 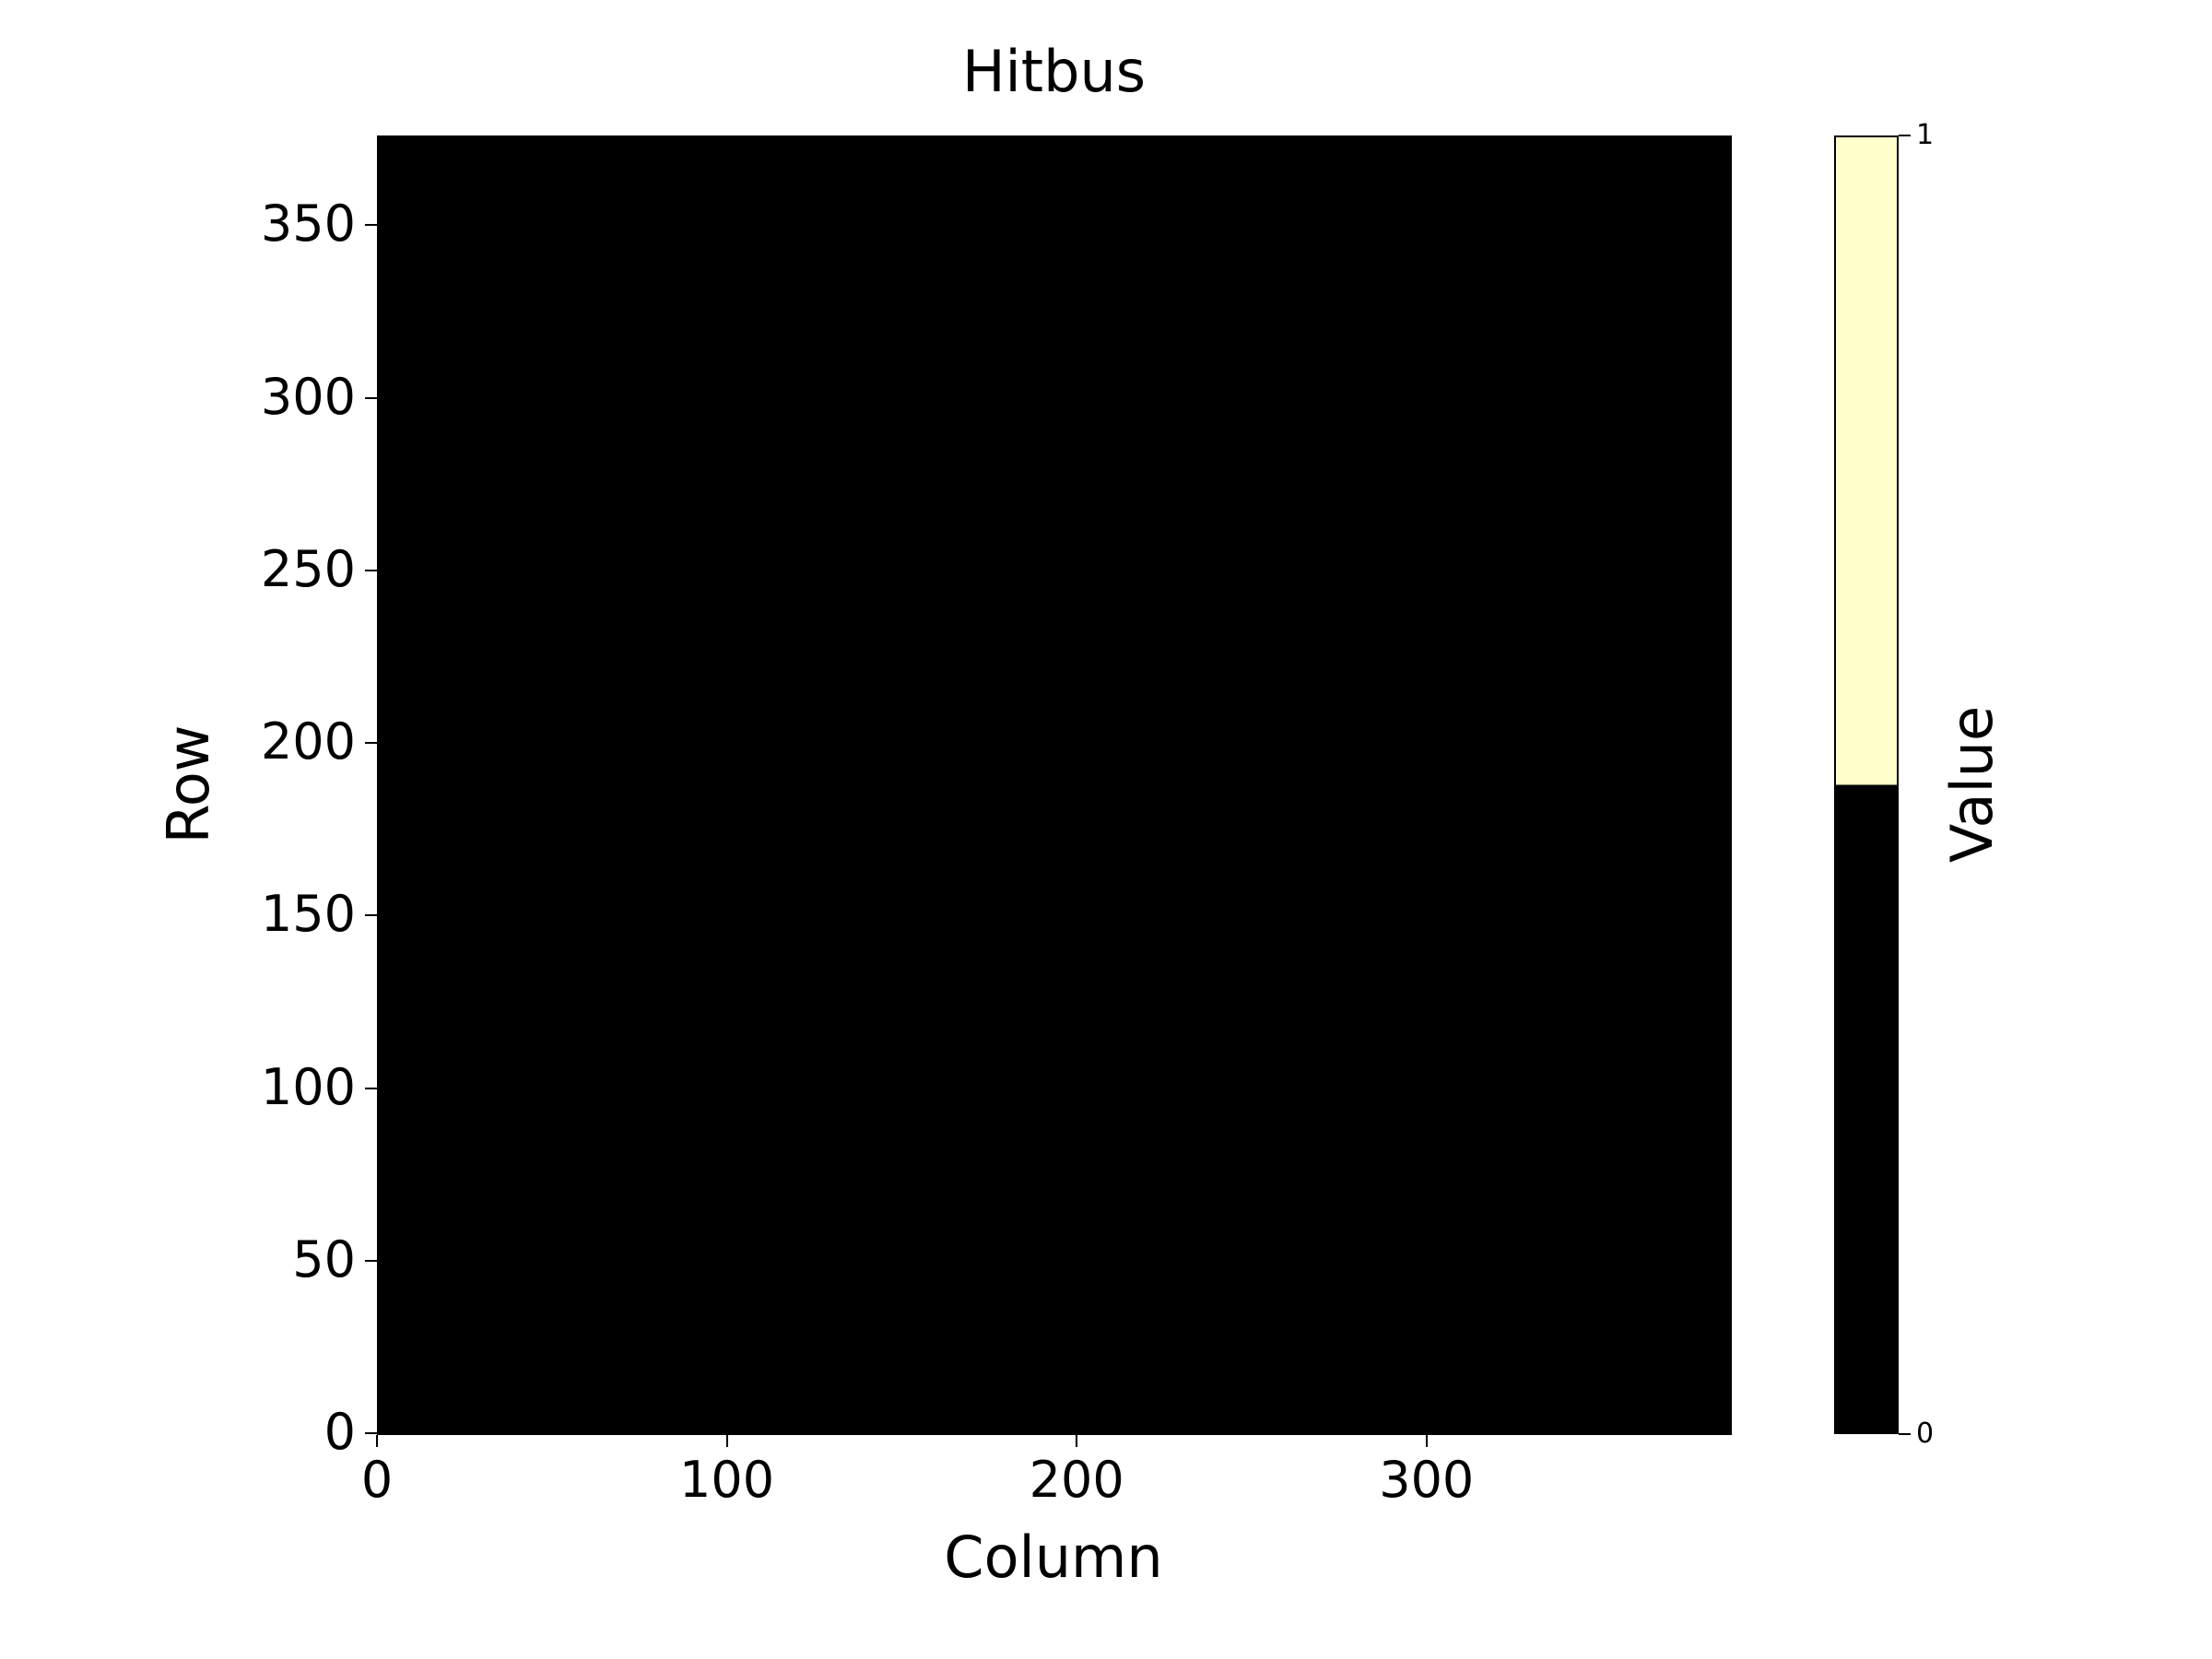 I want to click on y-tick-label: 200, so click(x=308, y=741).